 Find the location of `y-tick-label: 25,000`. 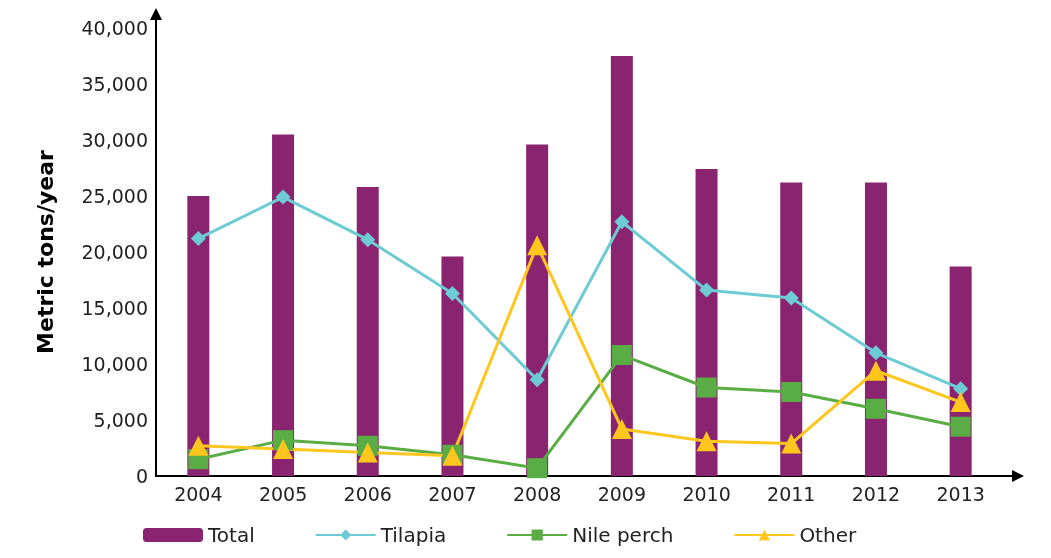

y-tick-label: 25,000 is located at coordinates (114, 196).